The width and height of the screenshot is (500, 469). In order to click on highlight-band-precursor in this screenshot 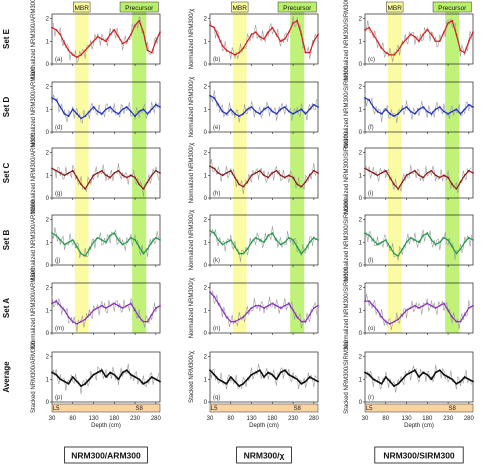, I will do `click(297, 172)`.